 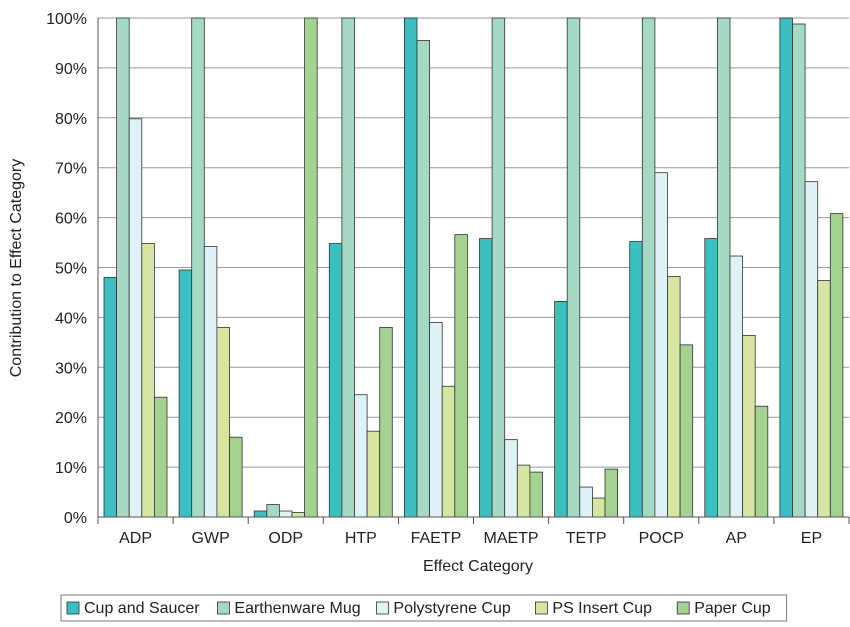 I want to click on legend-label: Cup and Saucer, so click(x=142, y=608).